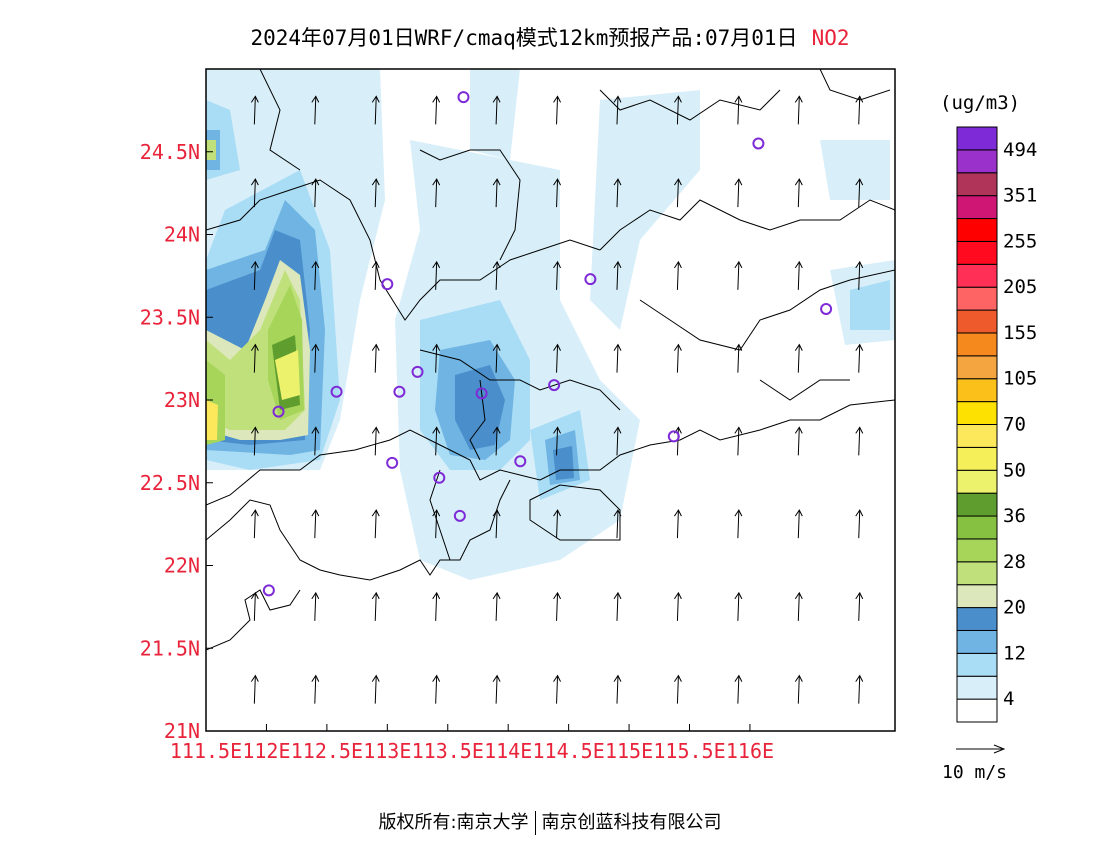 The width and height of the screenshot is (1100, 850). What do you see at coordinates (689, 751) in the screenshot?
I see `lon-tick-label: 115.5E` at bounding box center [689, 751].